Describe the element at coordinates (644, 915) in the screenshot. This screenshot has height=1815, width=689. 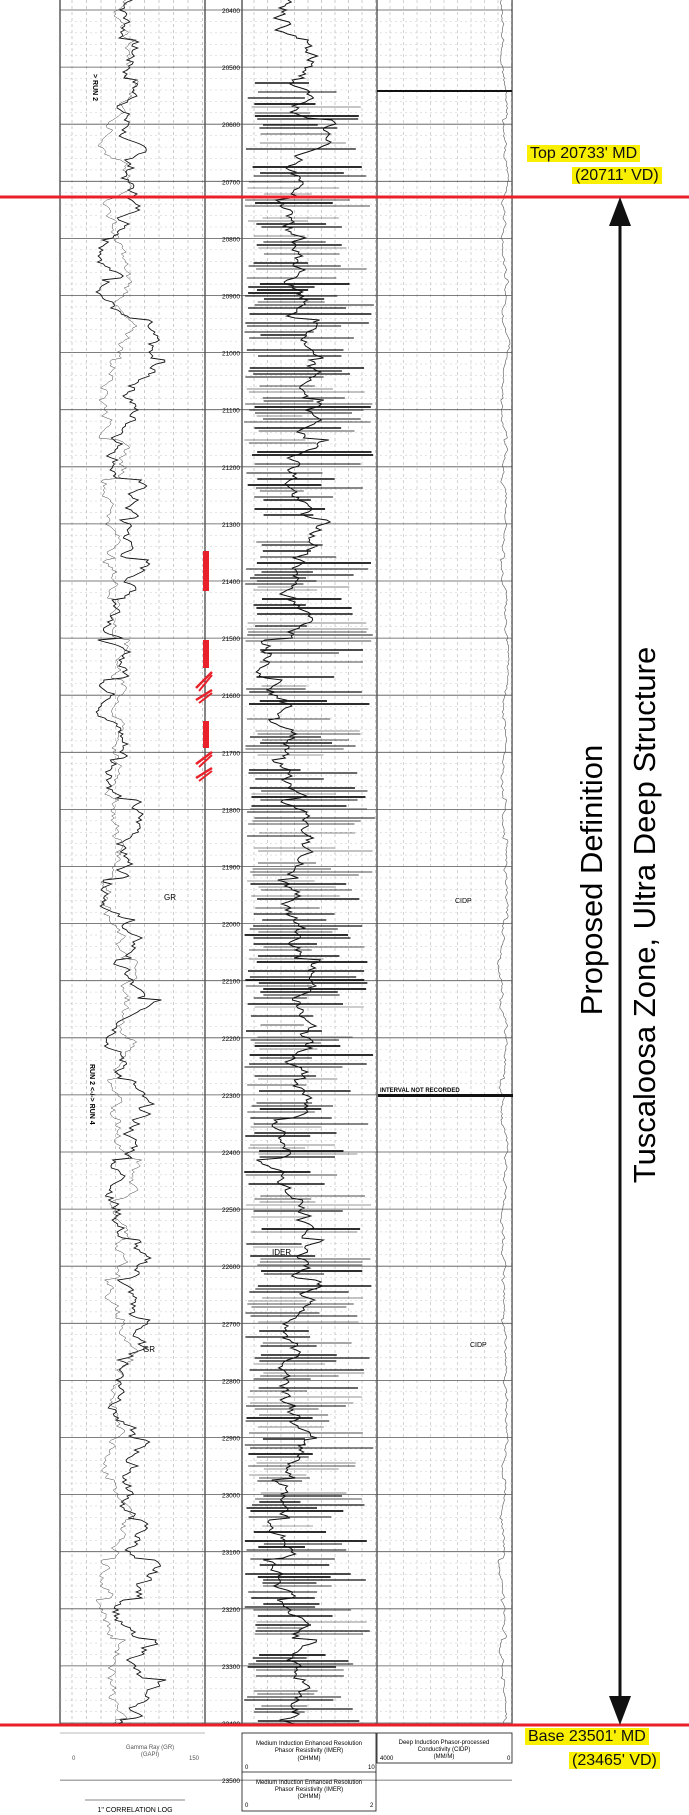
I see `zone-title-line2: Tuscaloosa Zone, Ultra Deep Structure` at that location.